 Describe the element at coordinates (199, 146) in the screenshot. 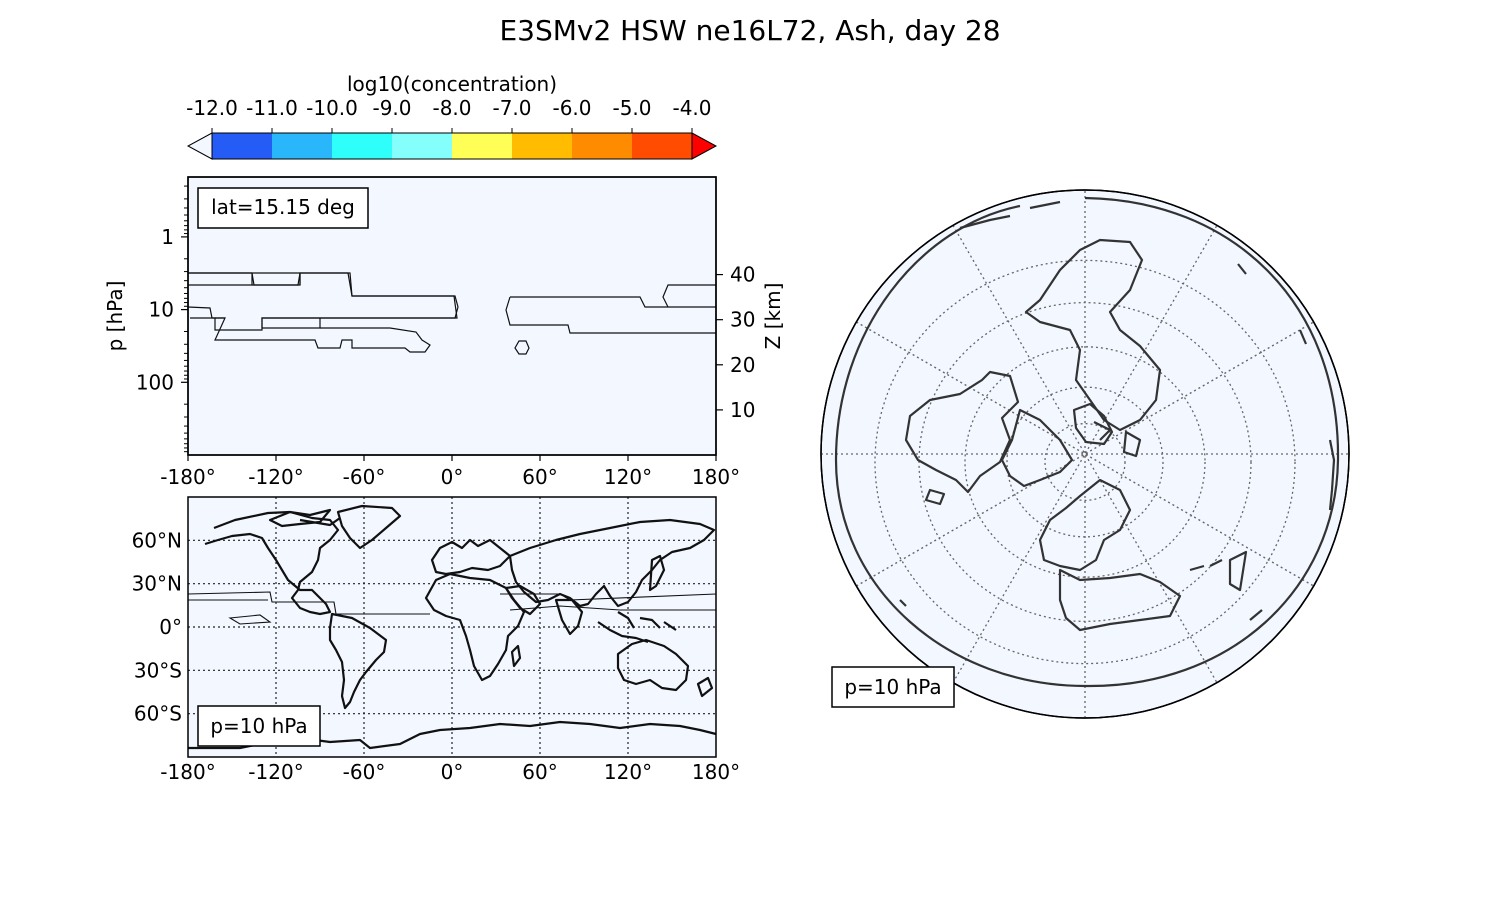

I see `colorbar-extend-low` at that location.